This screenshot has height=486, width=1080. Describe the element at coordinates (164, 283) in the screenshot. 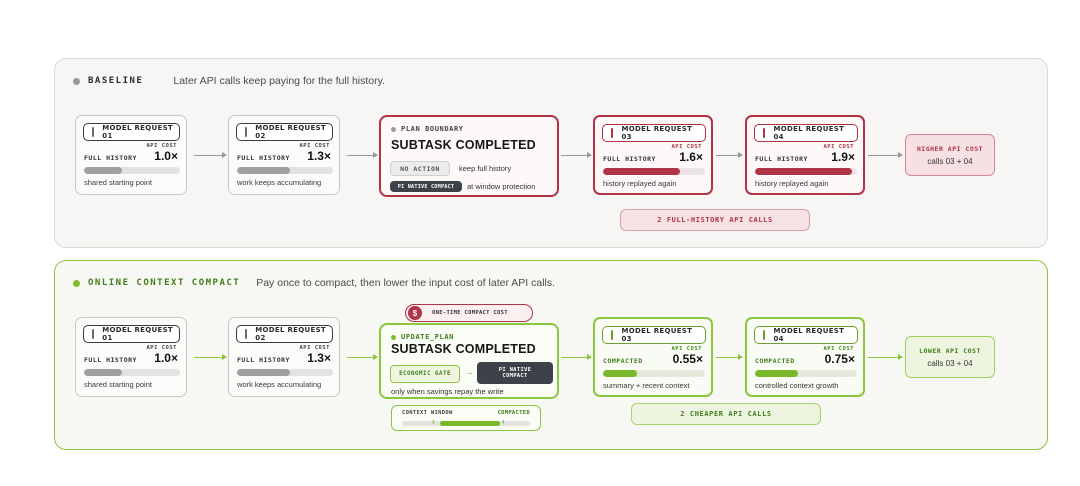

I see `online-title: ONLINE CONTEXT COMPACT` at that location.